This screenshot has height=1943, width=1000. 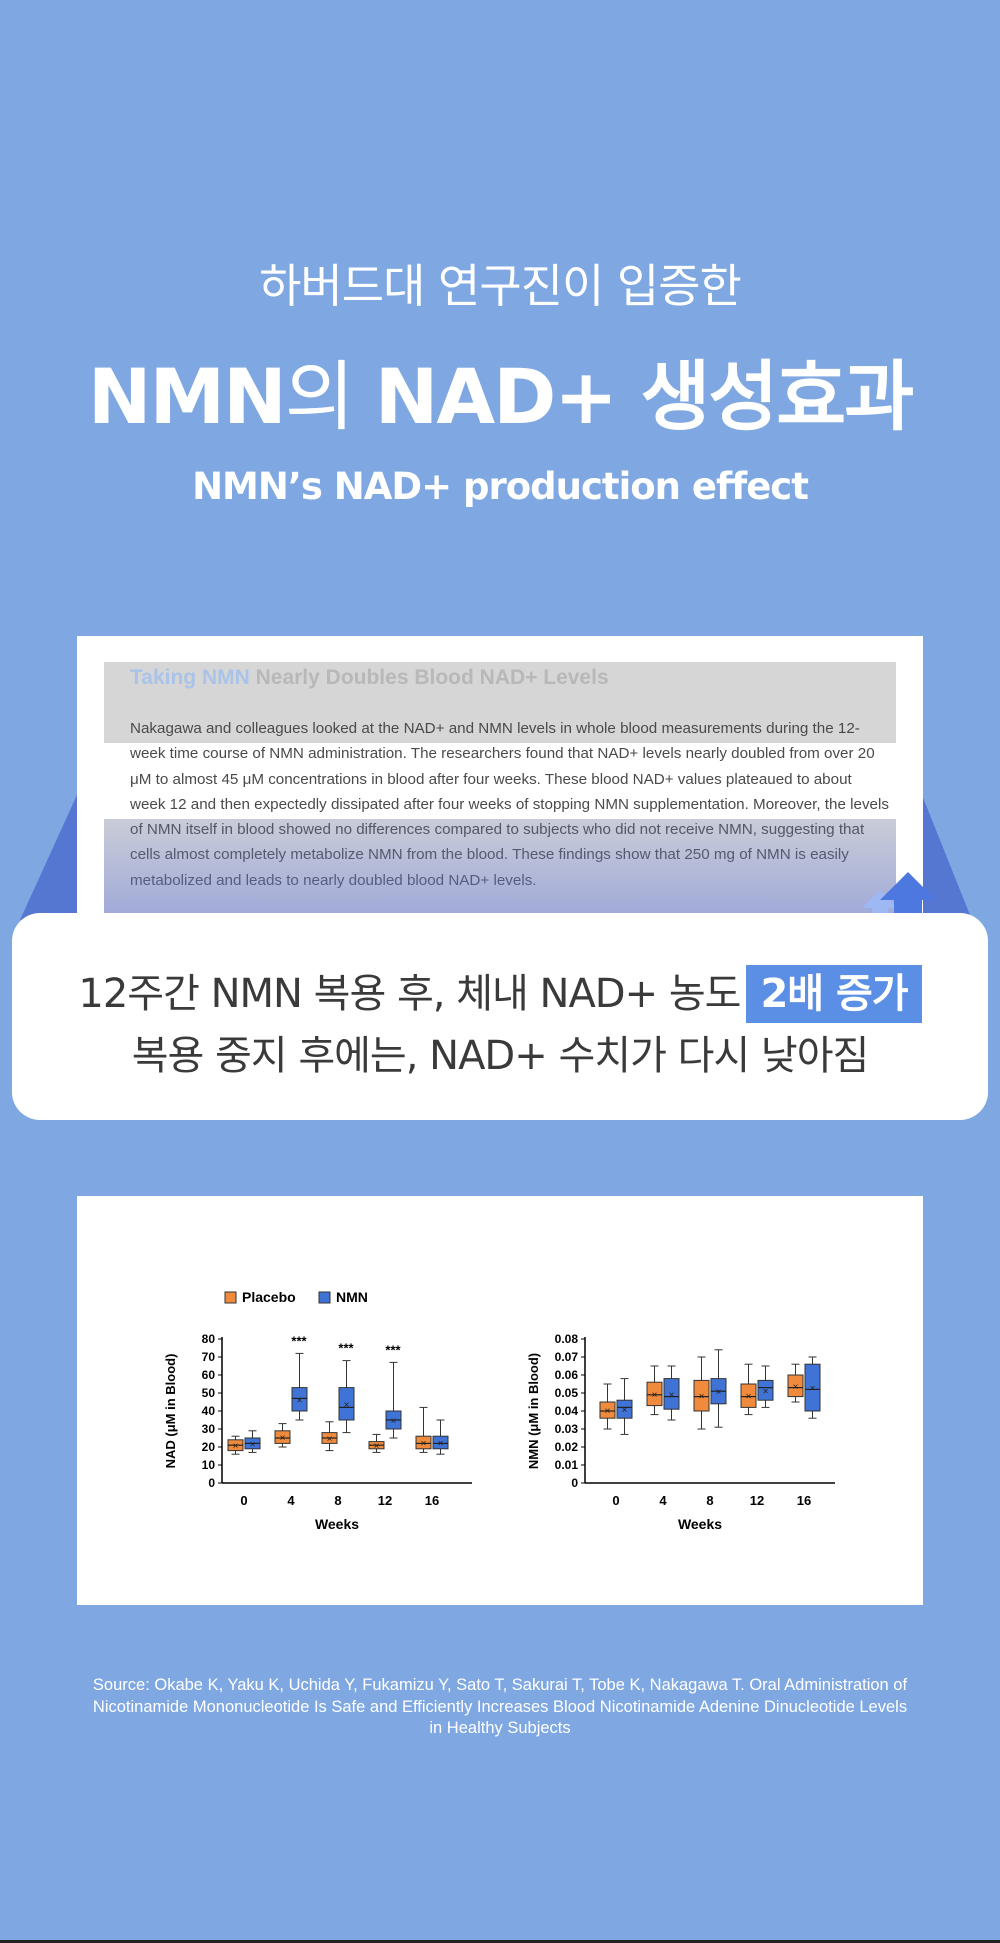 I want to click on y-tick-label: 50, so click(x=209, y=1393).